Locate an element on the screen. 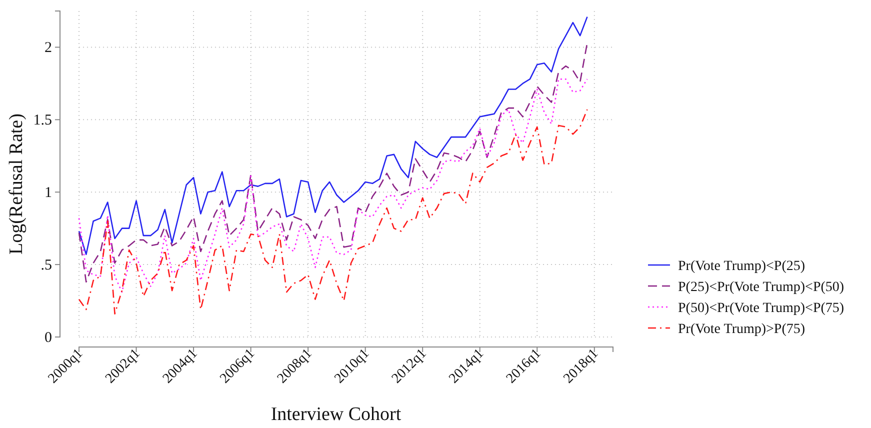 The image size is (871, 428). legend-label: P(50)<Pr(Vote Trump)<P(75) is located at coordinates (761, 308).